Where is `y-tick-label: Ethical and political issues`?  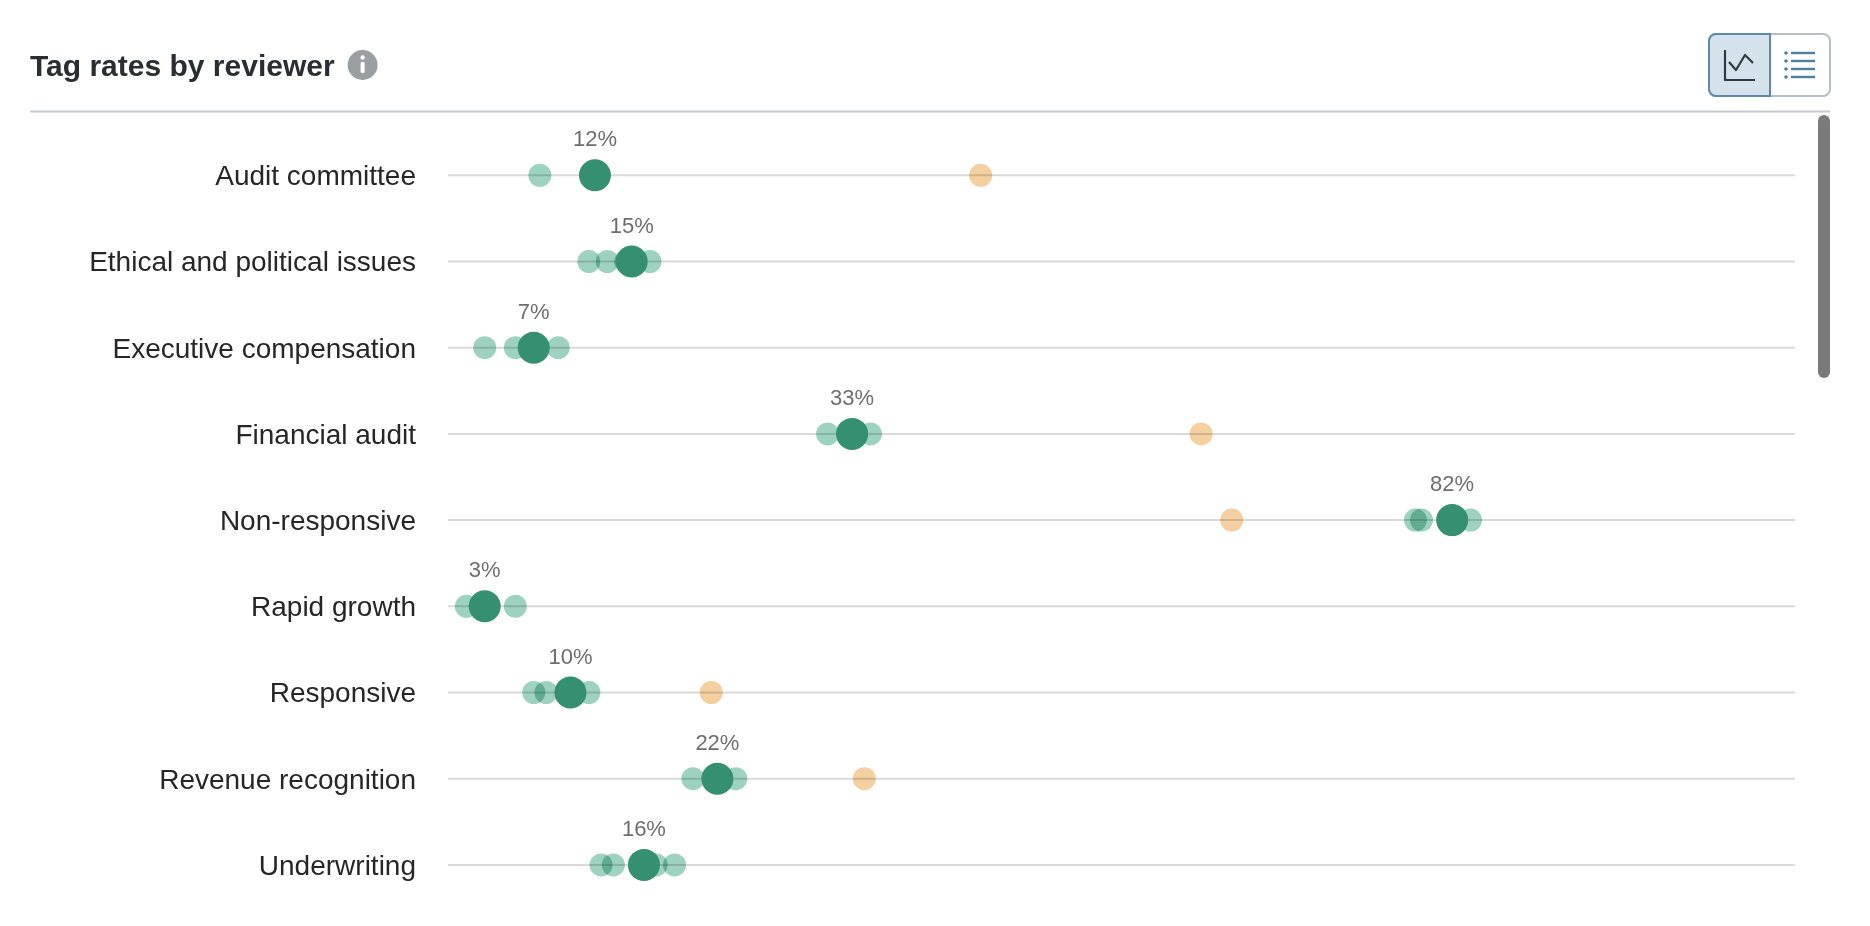
y-tick-label: Ethical and political issues is located at coordinates (252, 262).